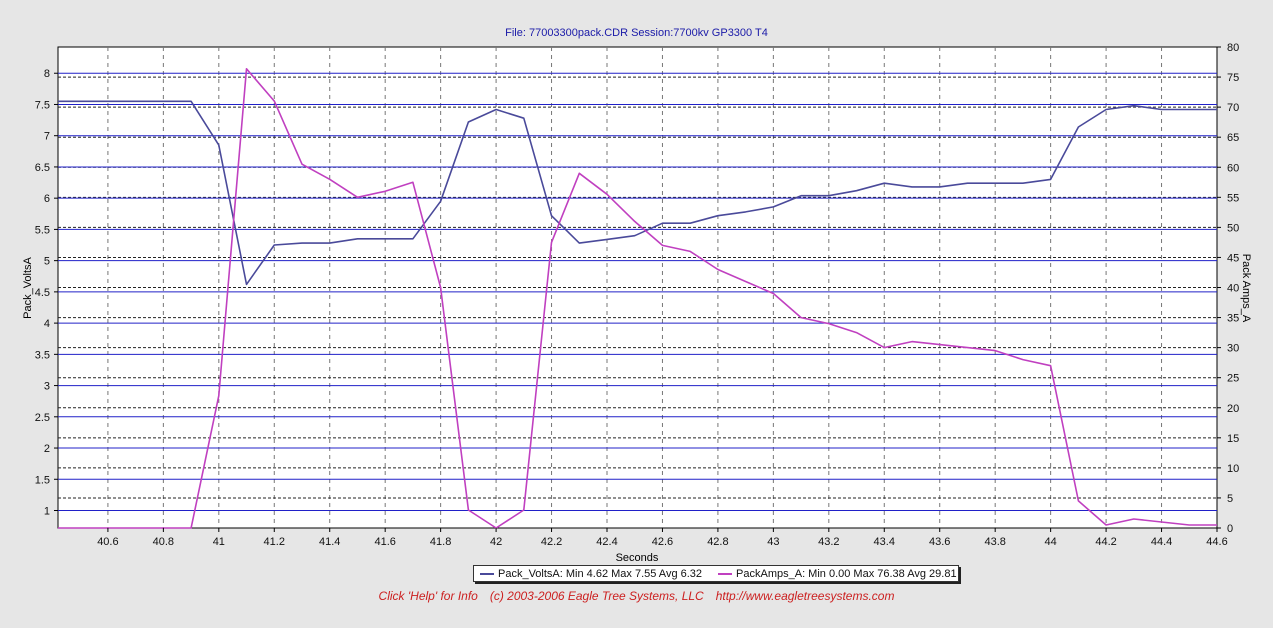 This screenshot has width=1273, height=628. Describe the element at coordinates (1051, 542) in the screenshot. I see `x-tick-label: 44` at that location.